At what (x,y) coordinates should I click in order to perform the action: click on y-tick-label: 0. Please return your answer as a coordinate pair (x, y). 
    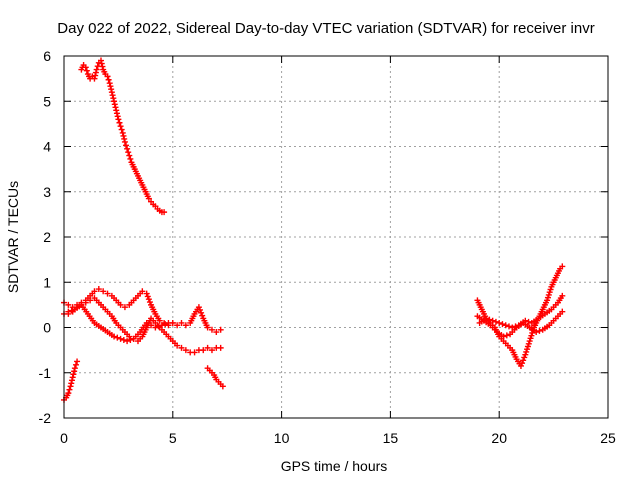
    Looking at the image, I should click on (47, 328).